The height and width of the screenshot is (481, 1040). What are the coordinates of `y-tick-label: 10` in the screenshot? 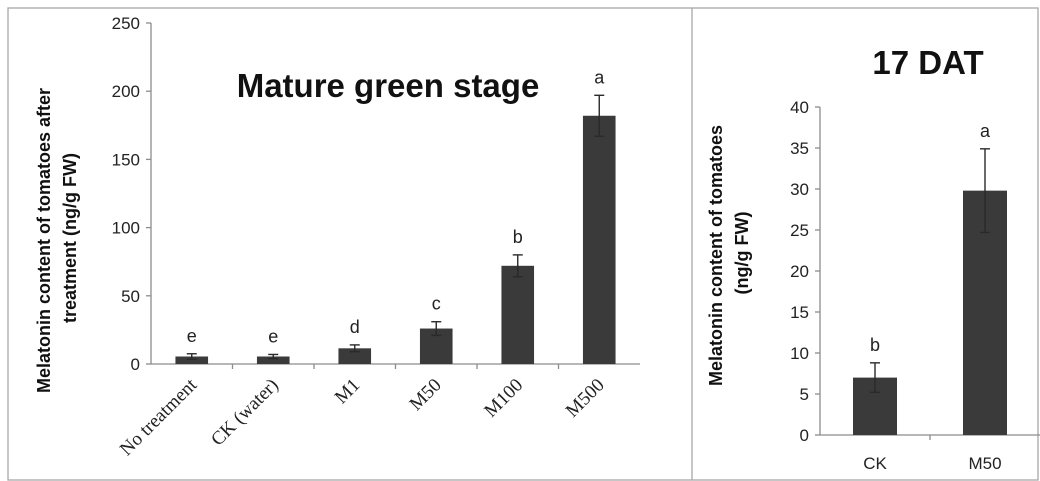 It's located at (799, 353).